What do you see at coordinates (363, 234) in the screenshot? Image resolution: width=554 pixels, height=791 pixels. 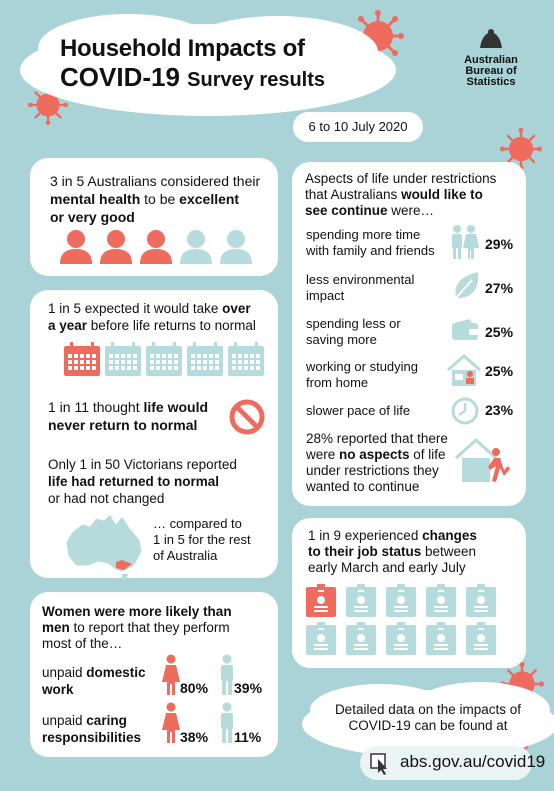 I see `aspect-text: spending more time` at bounding box center [363, 234].